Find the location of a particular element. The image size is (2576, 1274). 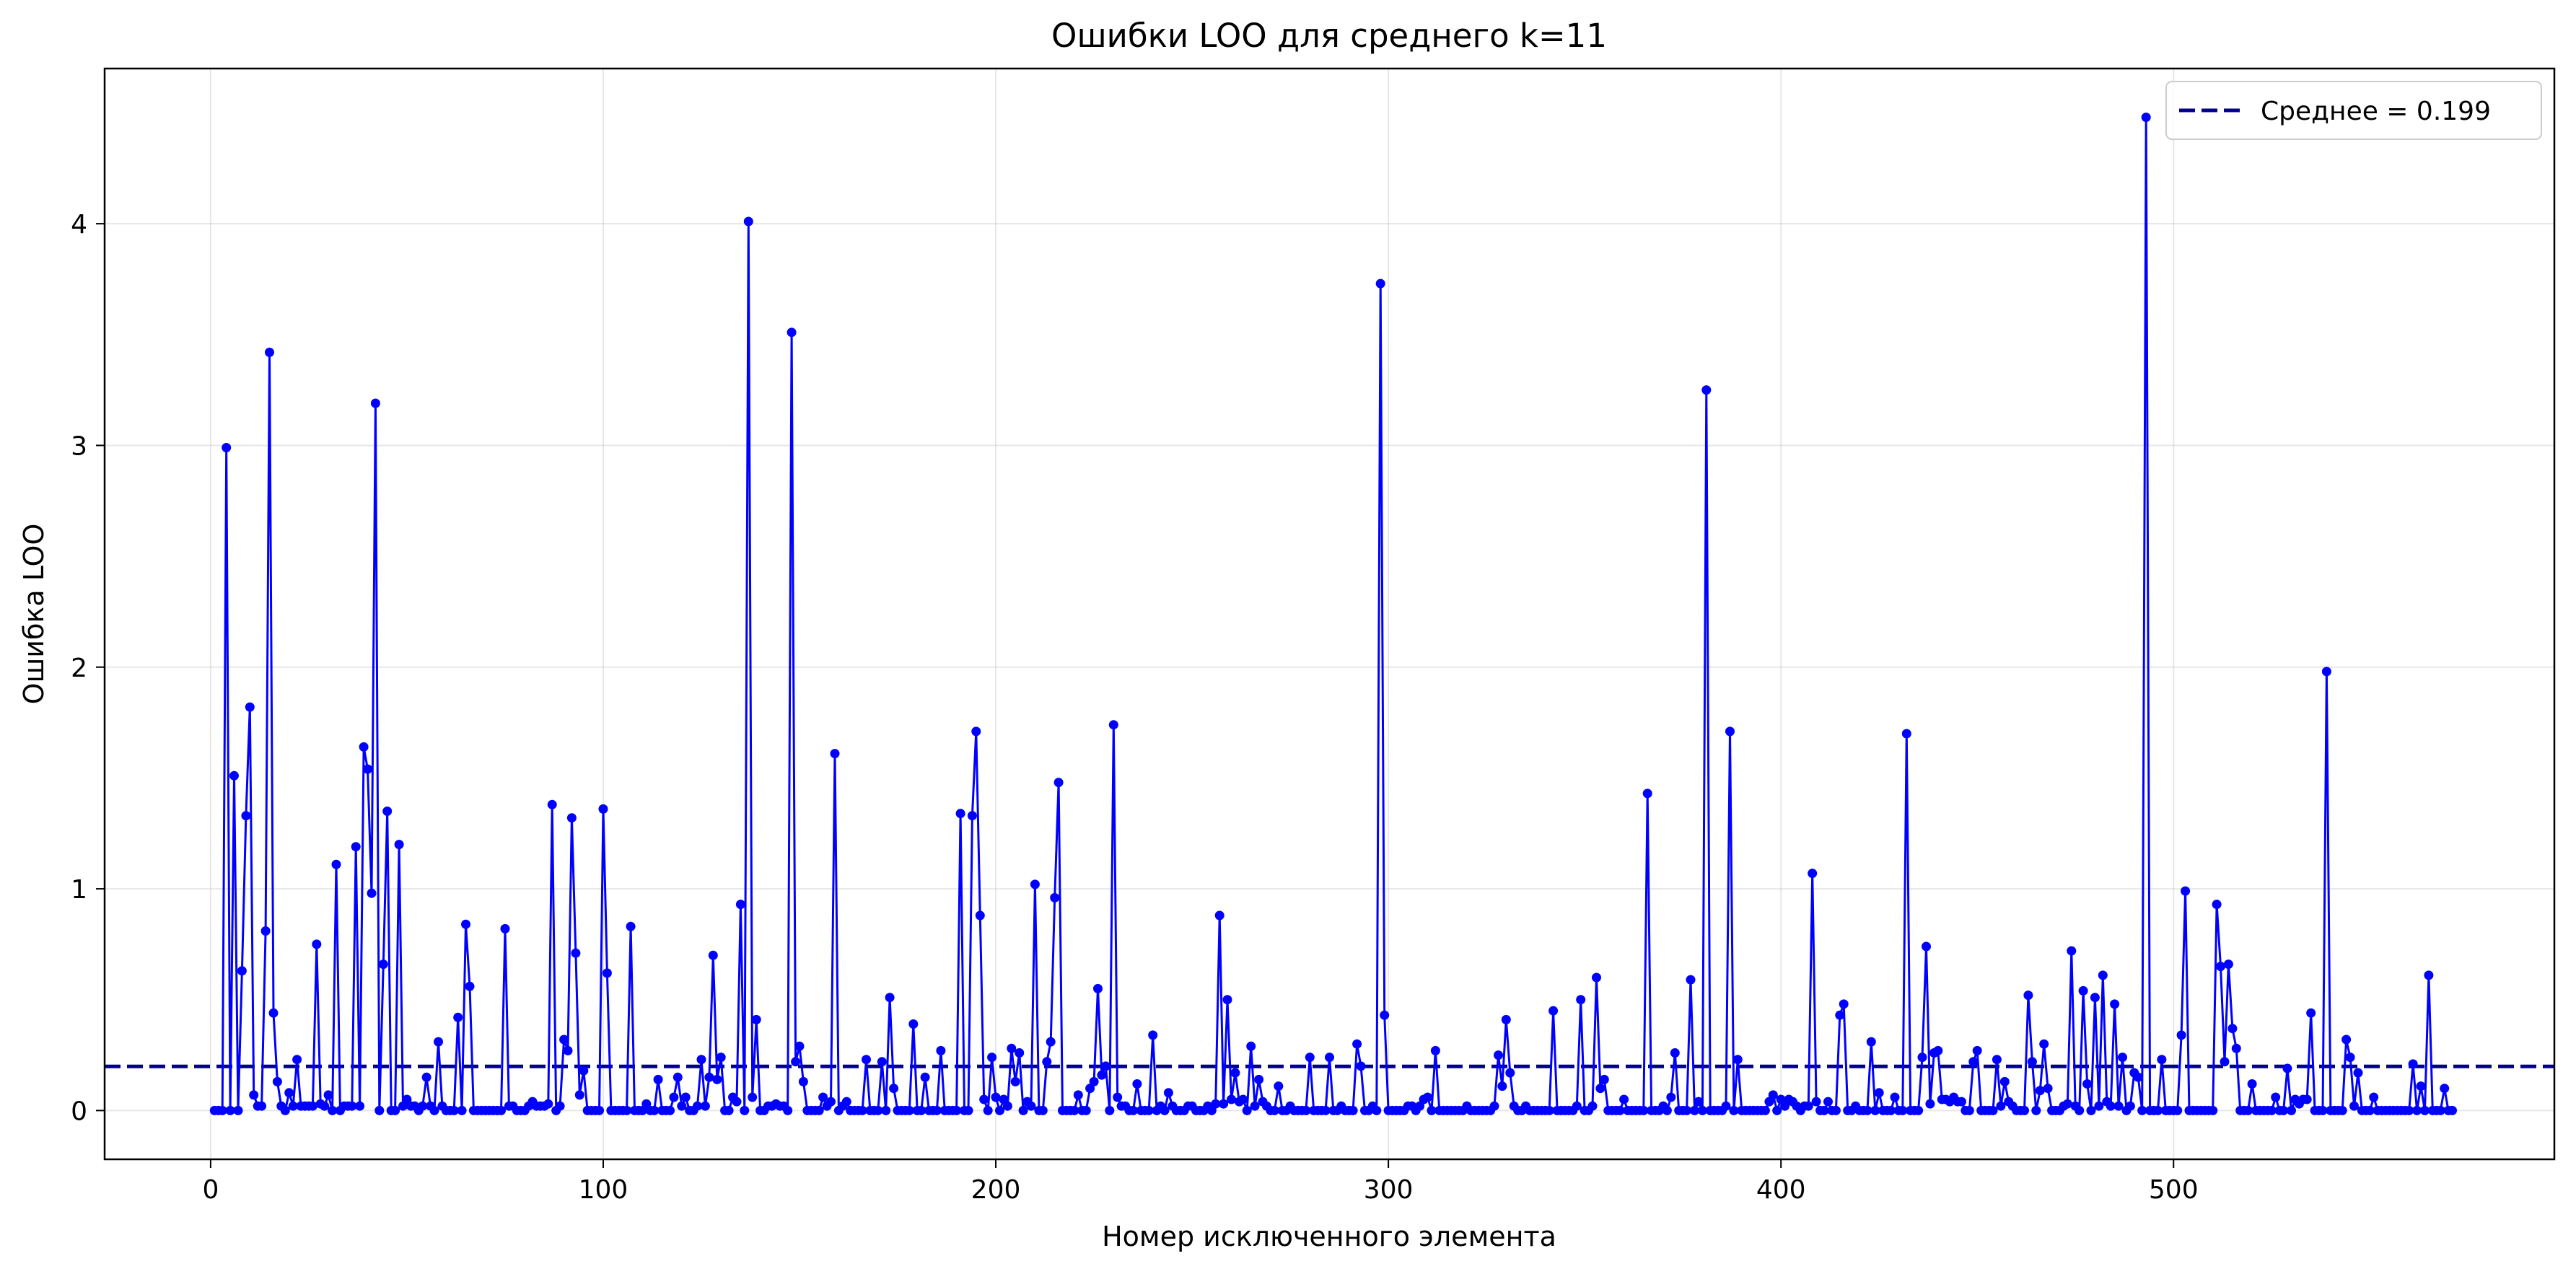

x-tick-label: 0 is located at coordinates (210, 1190).